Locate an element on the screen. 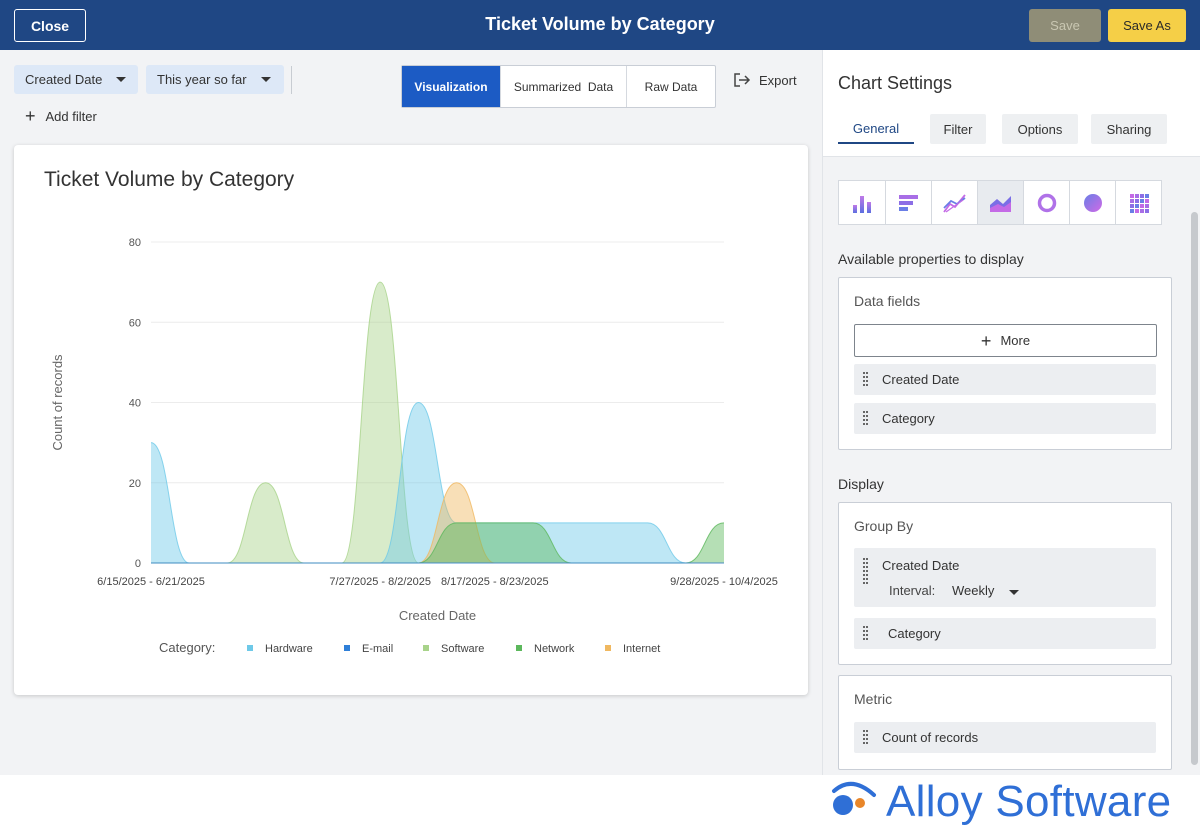 Image resolution: width=1200 pixels, height=827 pixels. y-tick-label: 60 is located at coordinates (135, 323).